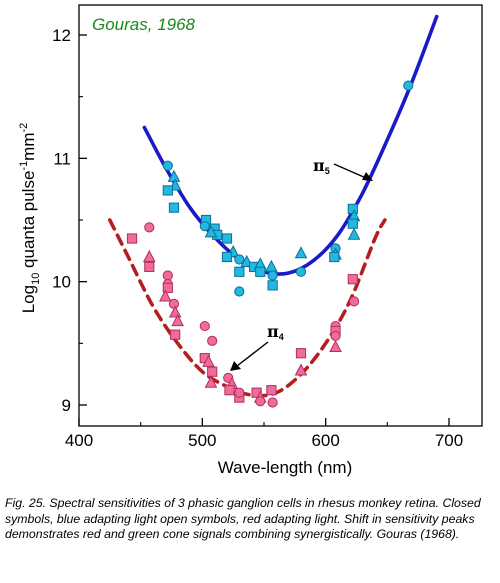  I want to click on pi4-arrowhead, so click(235, 366).